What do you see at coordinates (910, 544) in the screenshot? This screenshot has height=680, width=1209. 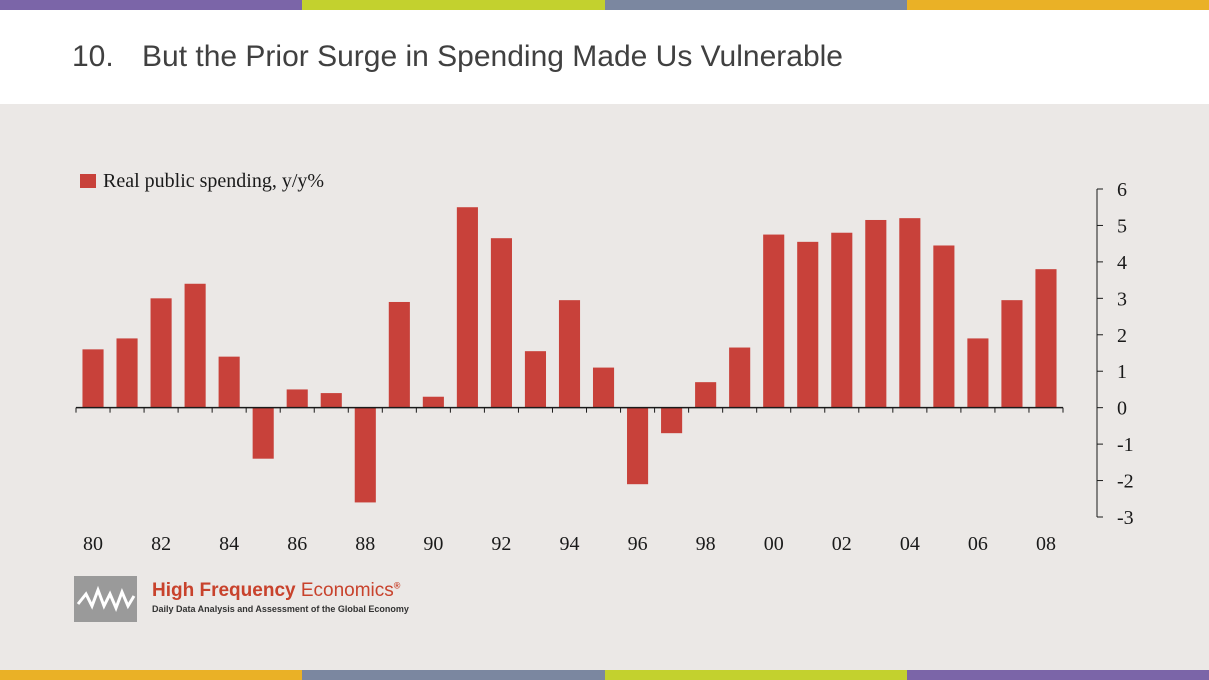 I see `x-tick-label-04: 04` at bounding box center [910, 544].